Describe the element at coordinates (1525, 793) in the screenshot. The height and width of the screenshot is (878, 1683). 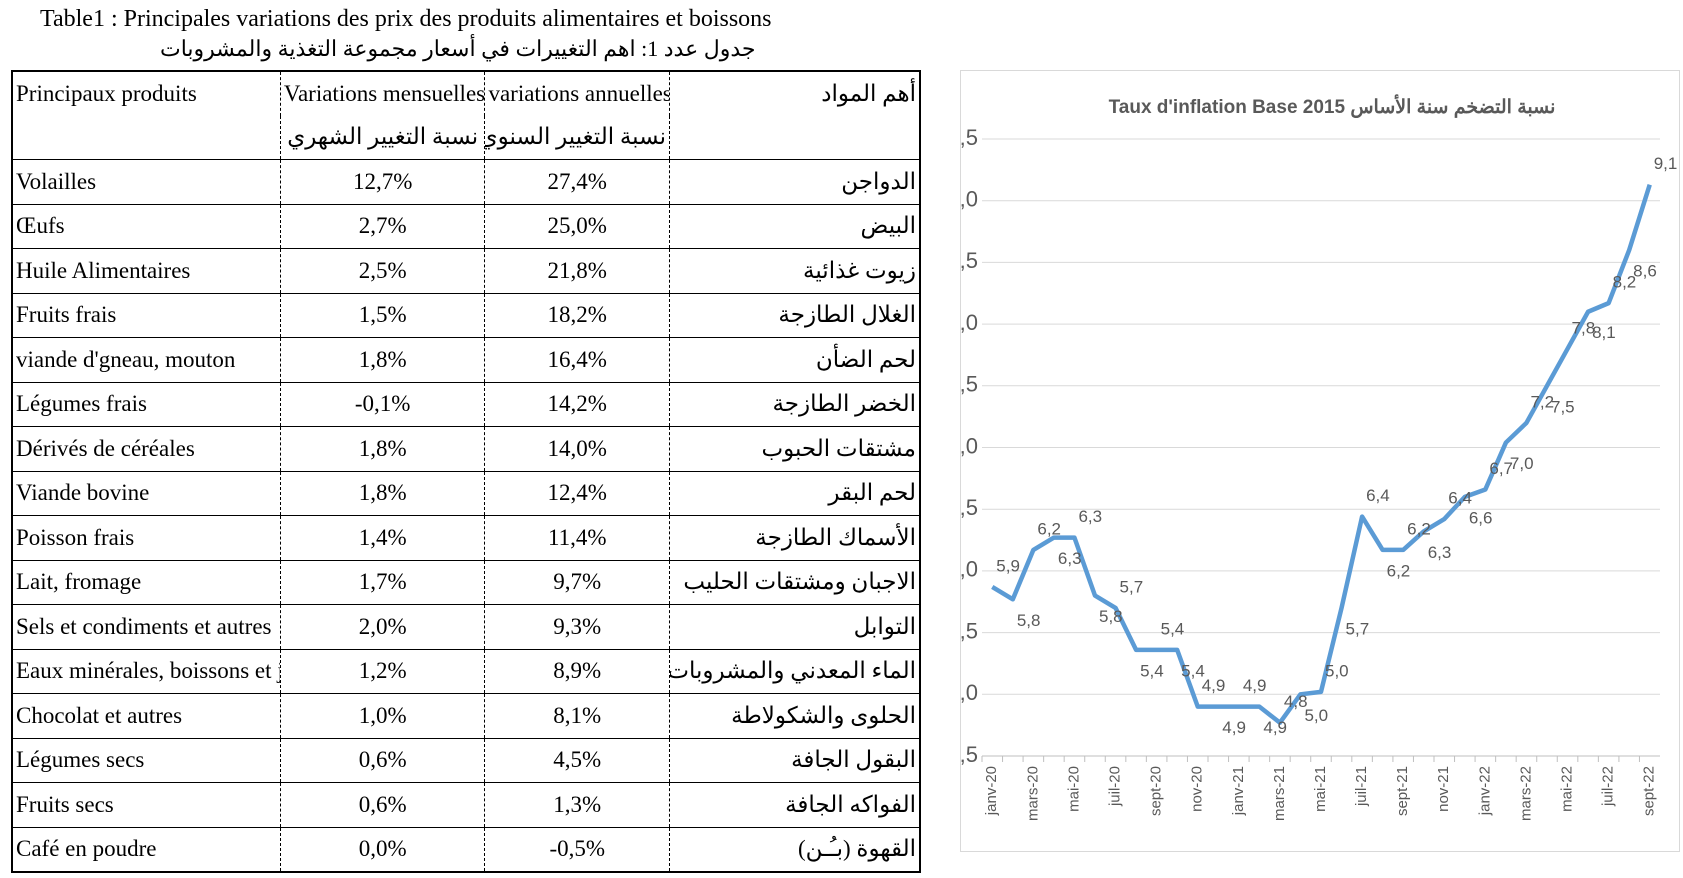
I see `x-tick-label: mars-22` at that location.